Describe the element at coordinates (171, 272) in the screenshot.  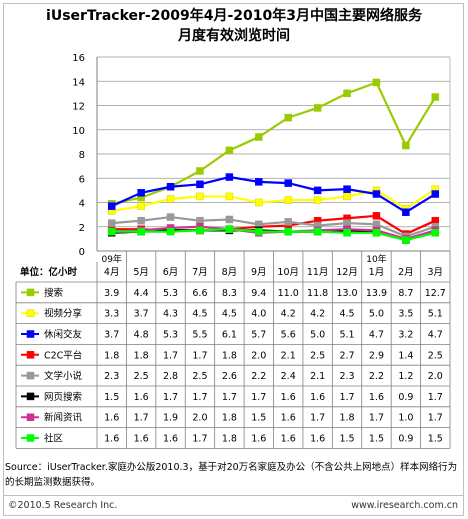
I see `x-tick-label: 6月` at that location.